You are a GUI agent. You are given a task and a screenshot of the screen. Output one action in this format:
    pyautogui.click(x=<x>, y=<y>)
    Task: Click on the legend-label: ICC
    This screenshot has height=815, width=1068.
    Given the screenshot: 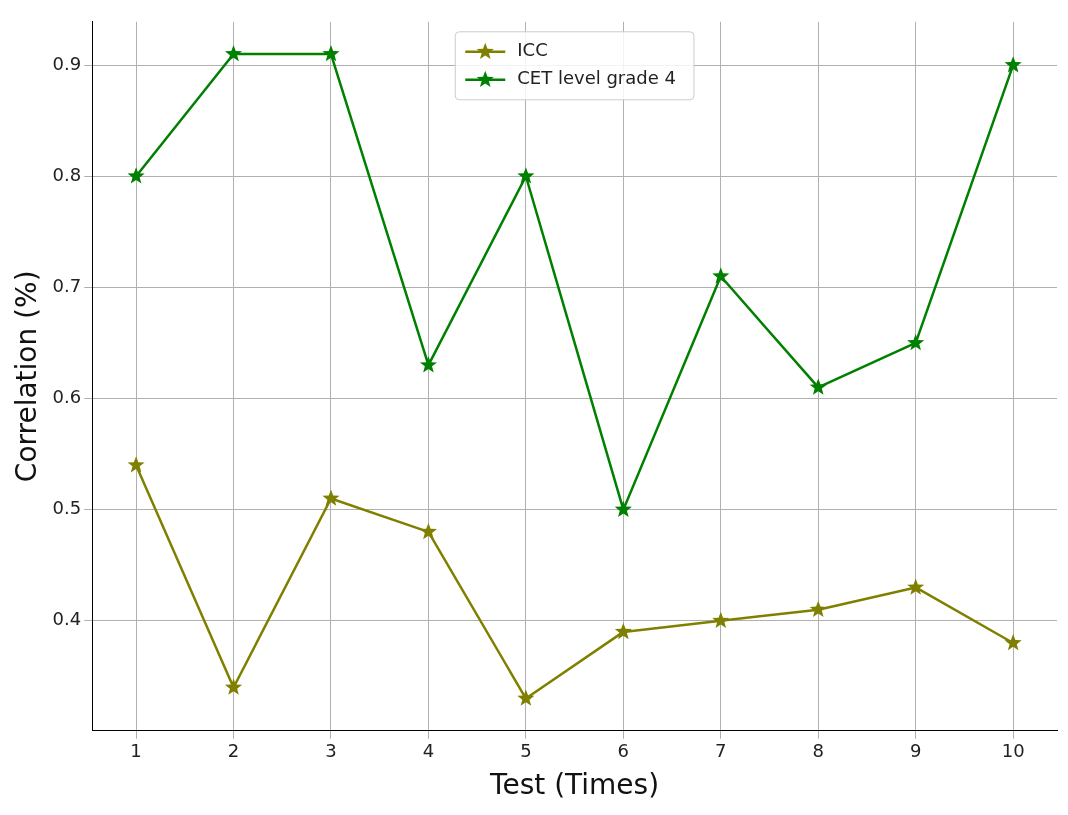 What is the action you would take?
    pyautogui.click(x=532, y=50)
    